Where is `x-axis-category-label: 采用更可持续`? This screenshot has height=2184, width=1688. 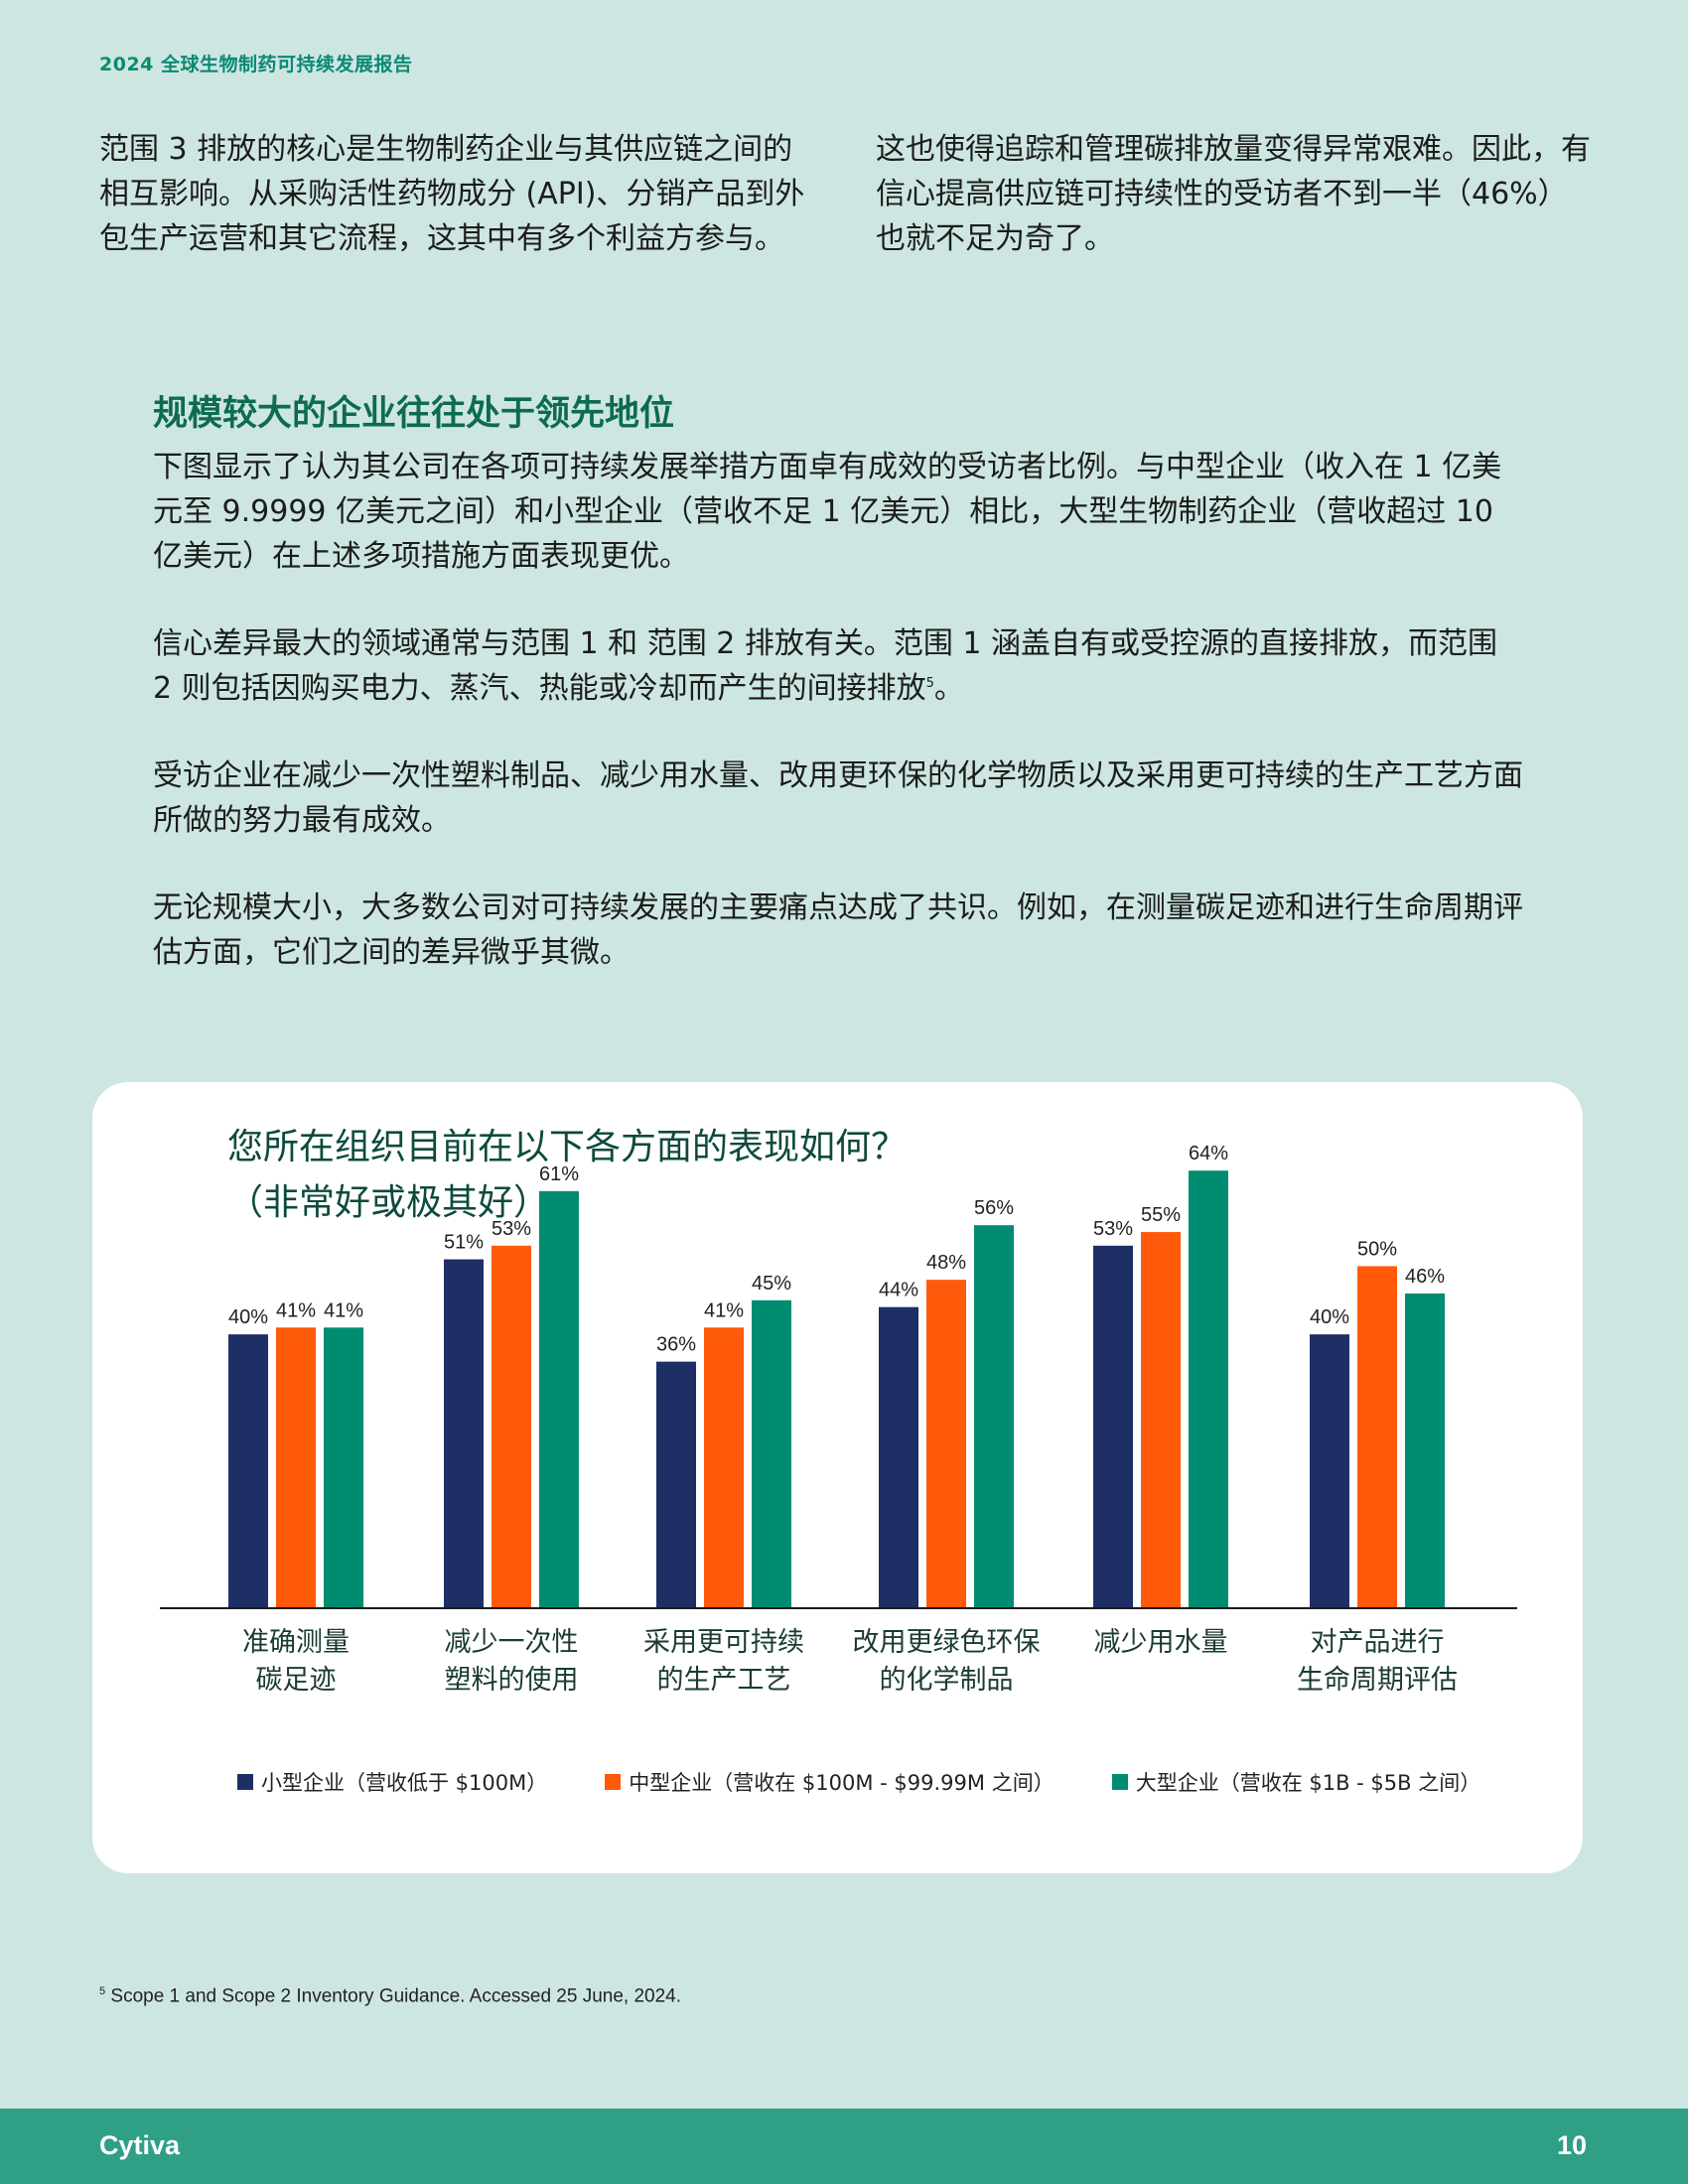 x-axis-category-label: 采用更可持续 is located at coordinates (723, 1642).